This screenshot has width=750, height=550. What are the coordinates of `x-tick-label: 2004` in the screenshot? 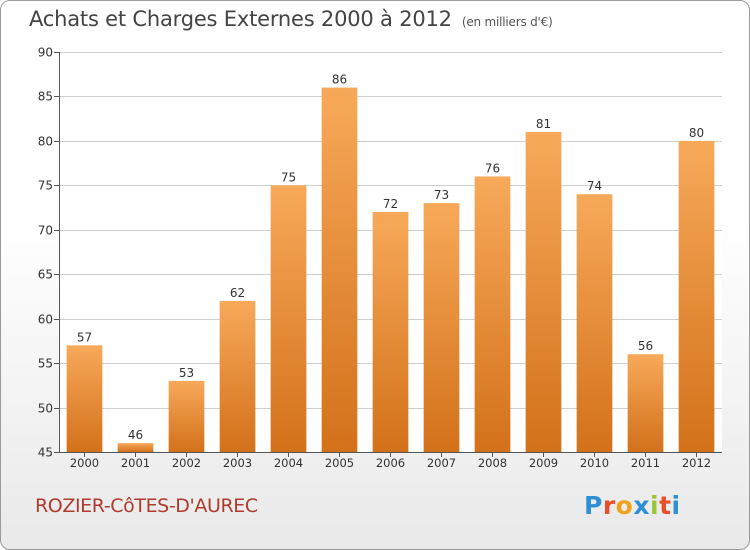 It's located at (288, 463).